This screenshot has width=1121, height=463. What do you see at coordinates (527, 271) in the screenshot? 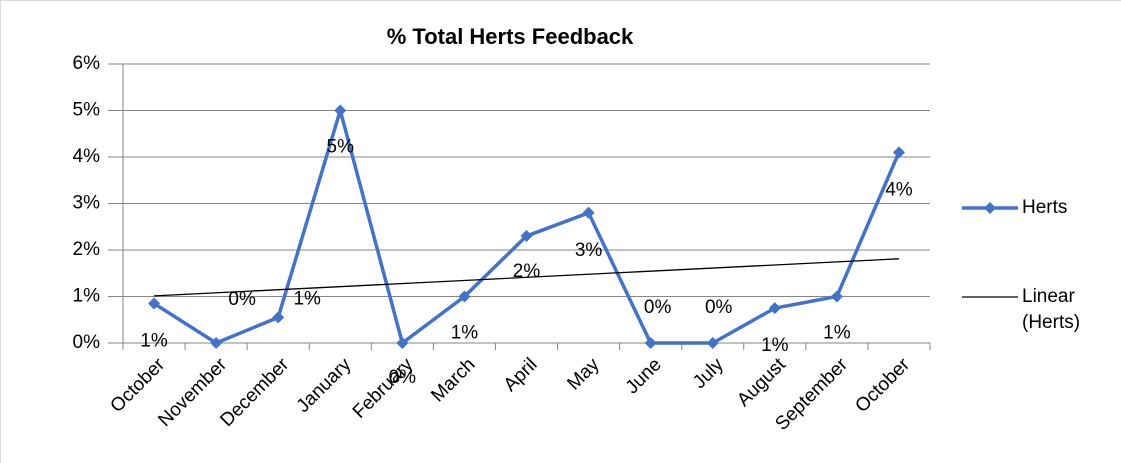
I see `data-label: 2%` at bounding box center [527, 271].